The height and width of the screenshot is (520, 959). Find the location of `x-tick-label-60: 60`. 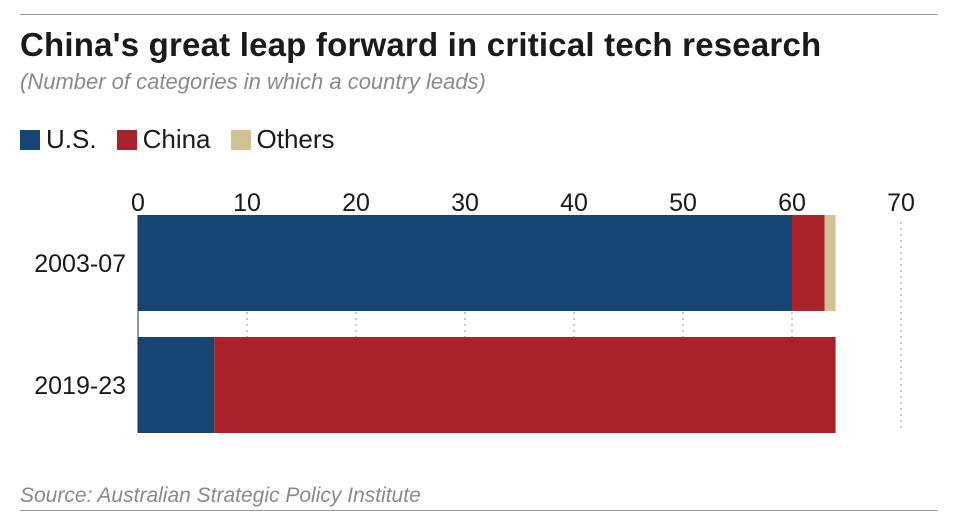

x-tick-label-60: 60 is located at coordinates (792, 203).